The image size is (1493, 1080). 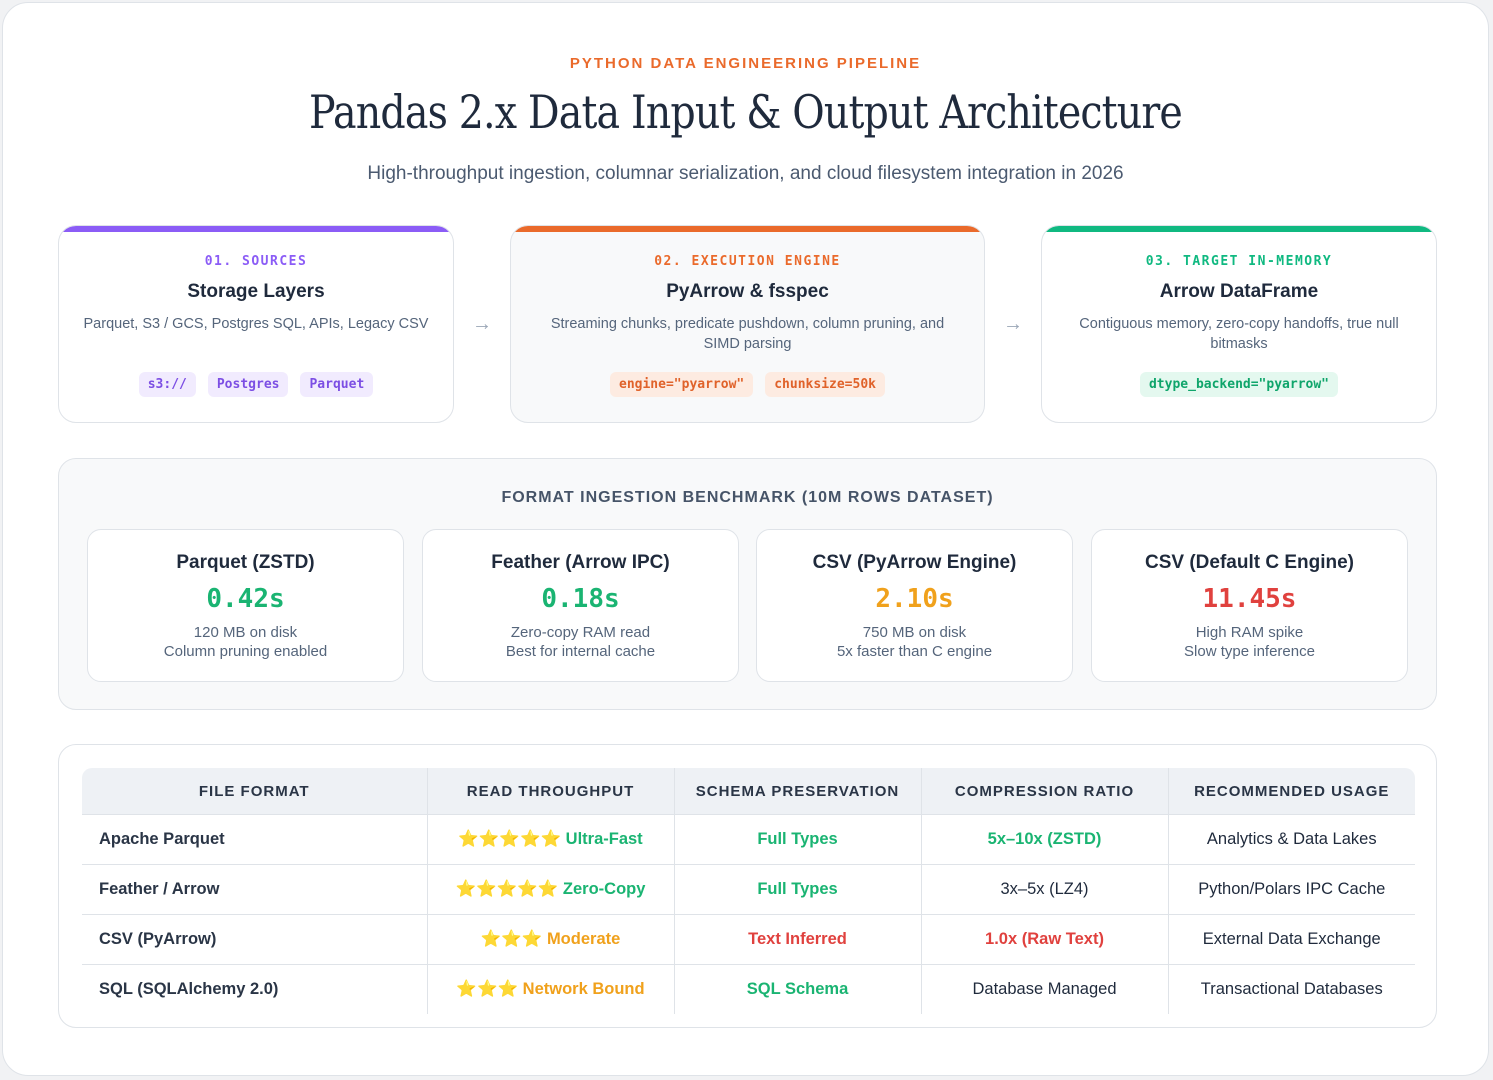 What do you see at coordinates (747, 291) in the screenshot?
I see `stage-title: PyArrow & fsspec` at bounding box center [747, 291].